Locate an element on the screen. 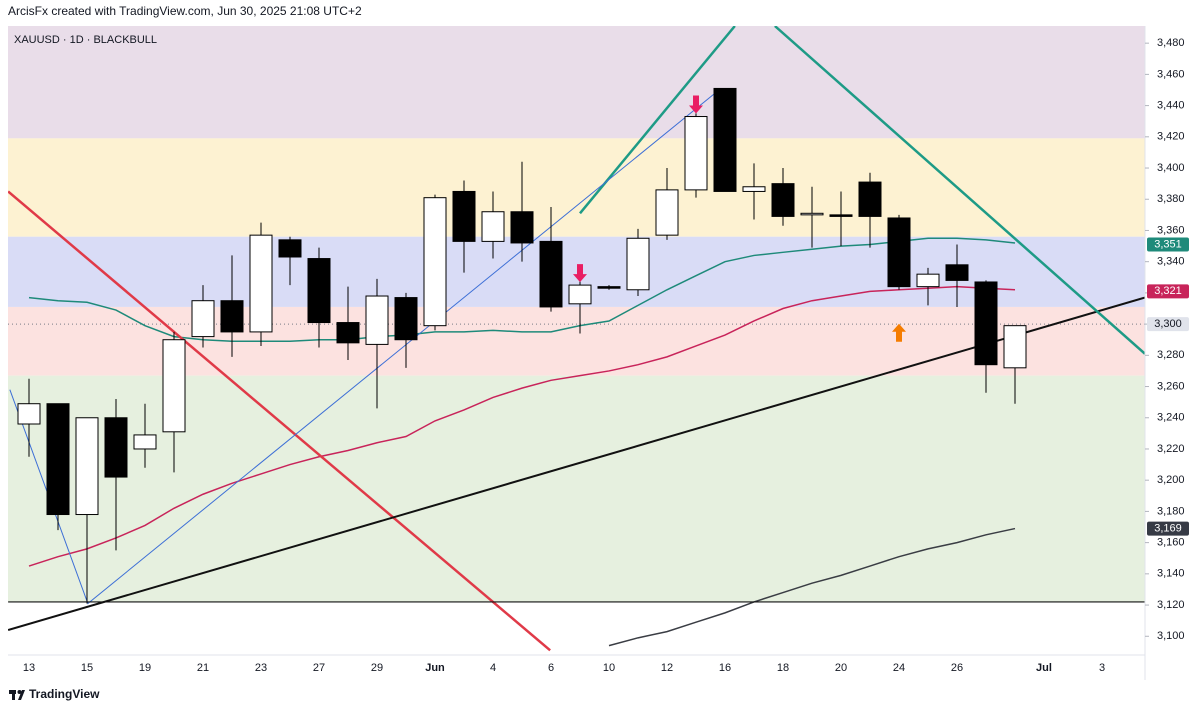  price-tag-label: 3,321 is located at coordinates (1168, 291).